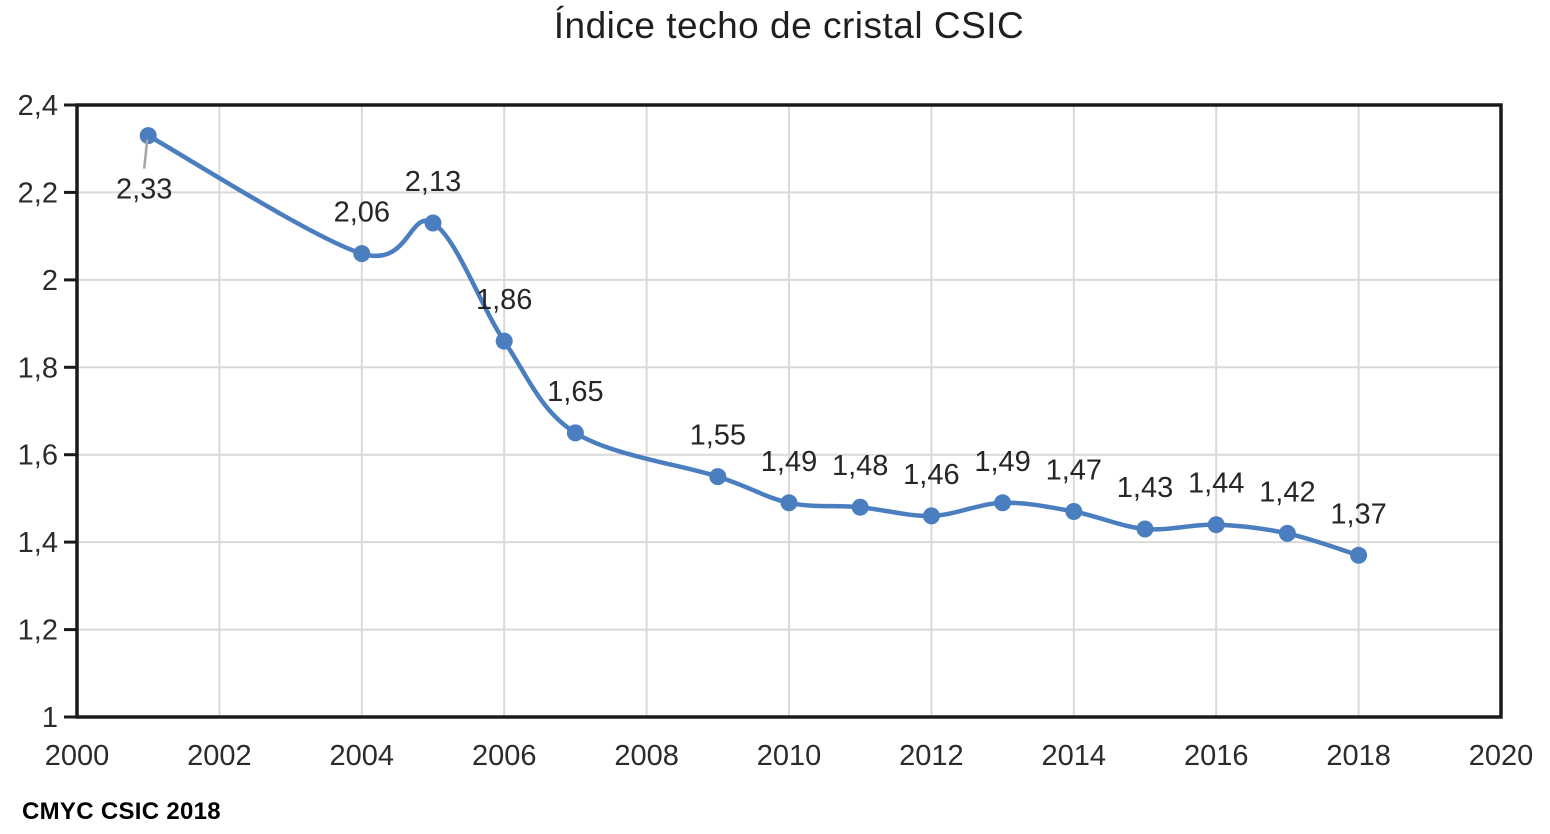 This screenshot has height=834, width=1550. Describe the element at coordinates (77, 756) in the screenshot. I see `x-tick-label: 2000` at that location.